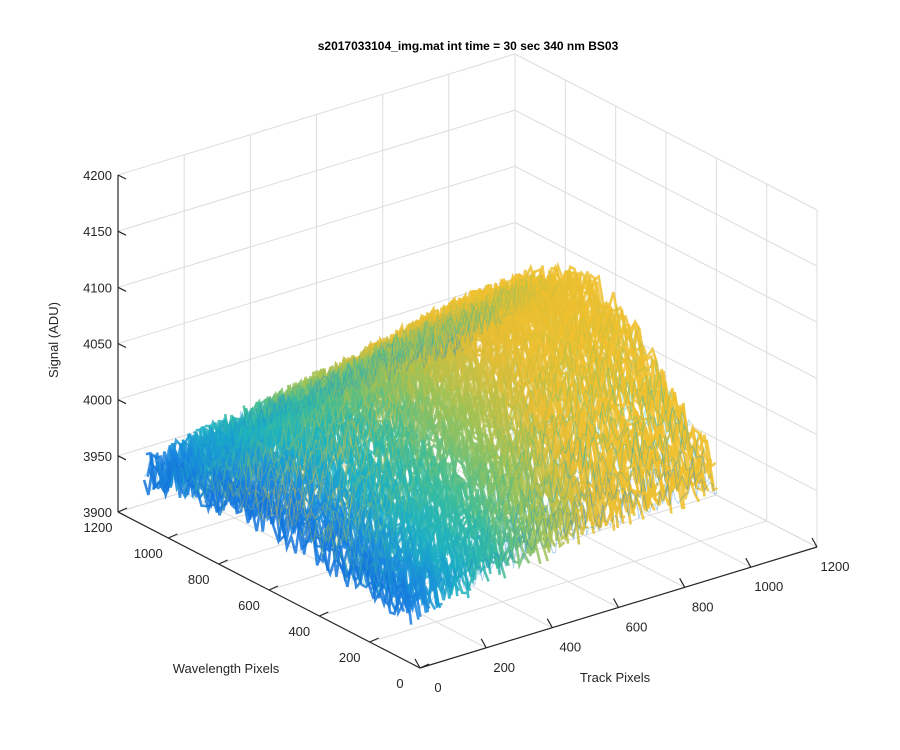 The width and height of the screenshot is (900, 750). What do you see at coordinates (98, 527) in the screenshot?
I see `y-tick-label: 1200` at bounding box center [98, 527].